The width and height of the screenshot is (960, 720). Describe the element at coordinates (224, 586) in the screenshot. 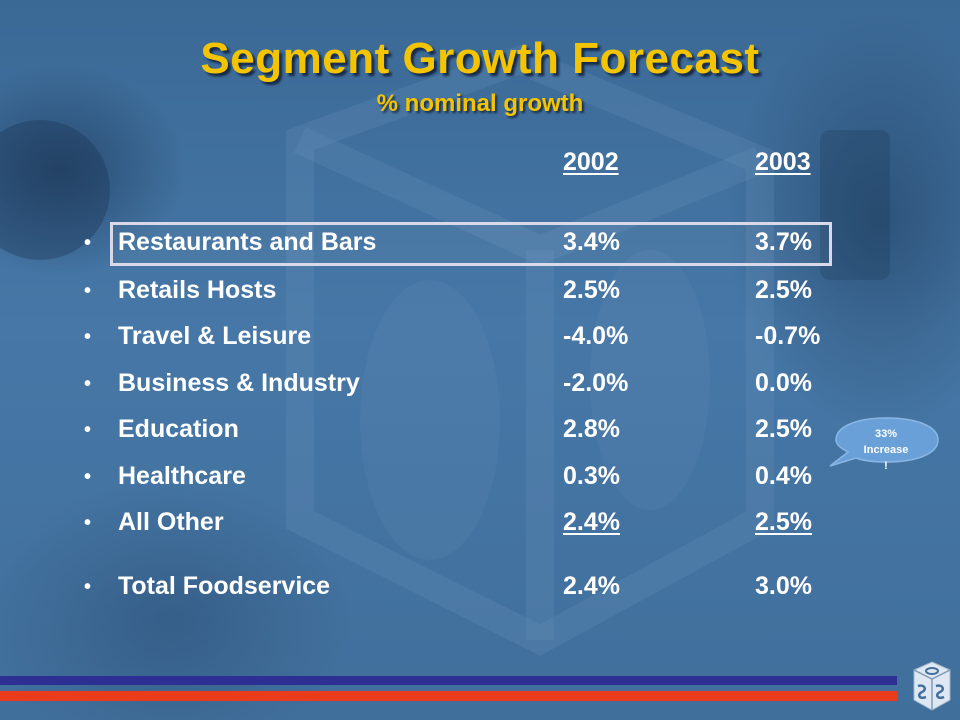

I see `total-label: Total Foodservice` at that location.